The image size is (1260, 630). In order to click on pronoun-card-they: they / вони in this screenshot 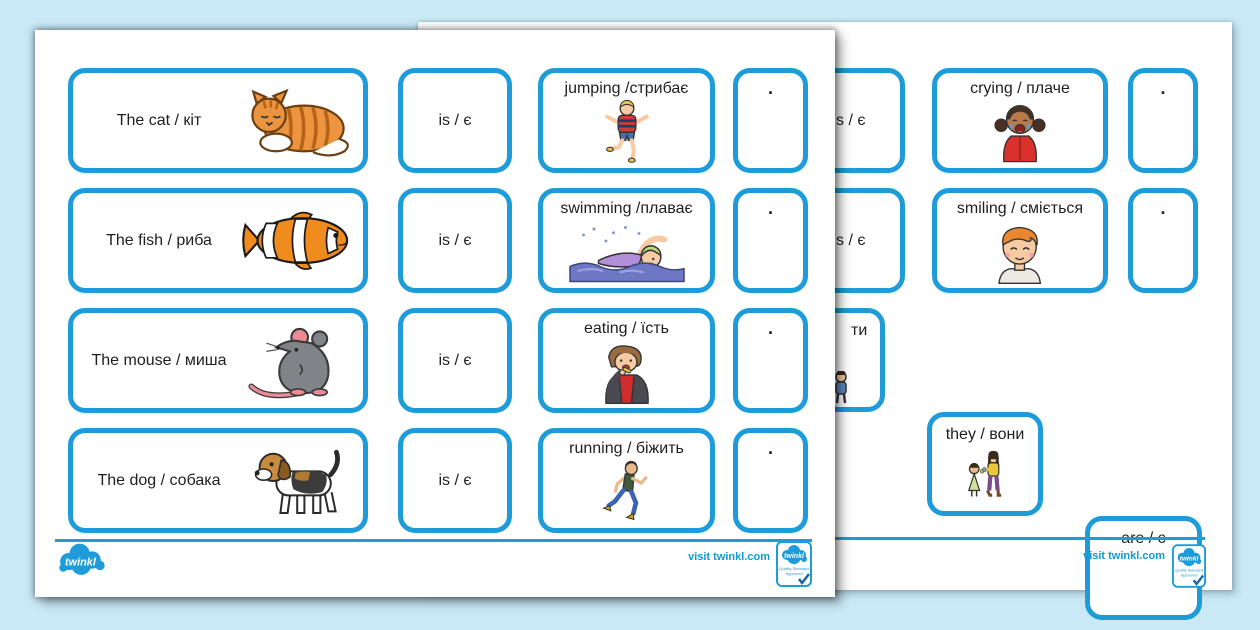, I will do `click(985, 464)`.